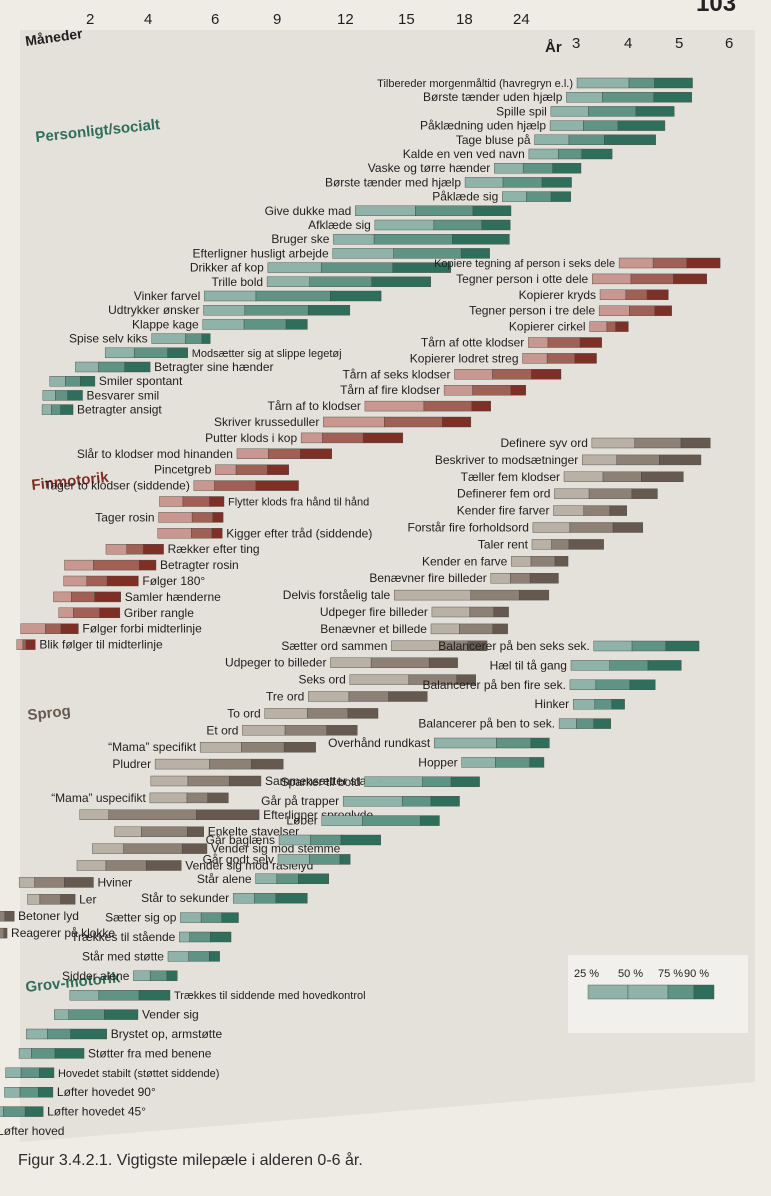 This screenshot has height=1196, width=771. I want to click on milestone-label: Betragter sine hænder, so click(213, 367).